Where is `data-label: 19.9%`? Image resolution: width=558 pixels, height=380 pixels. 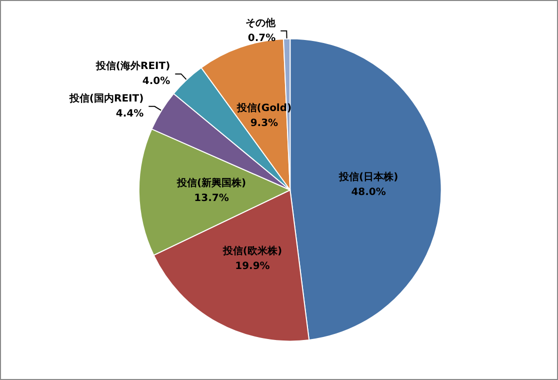 data-label: 19.9% is located at coordinates (252, 266).